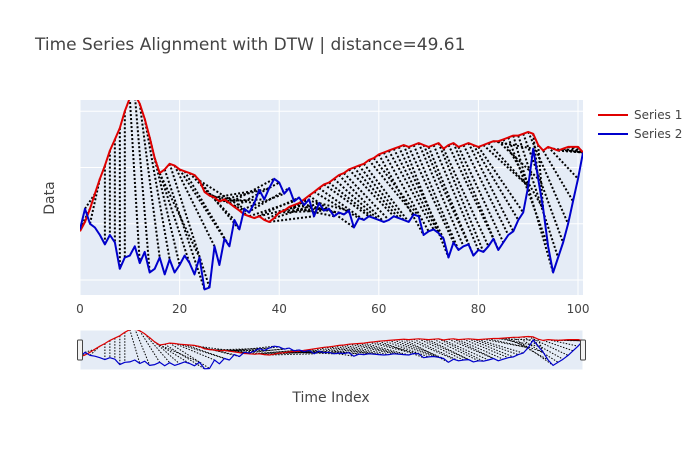 The height and width of the screenshot is (450, 700). I want to click on x-tick-label-3: 60, so click(378, 309).